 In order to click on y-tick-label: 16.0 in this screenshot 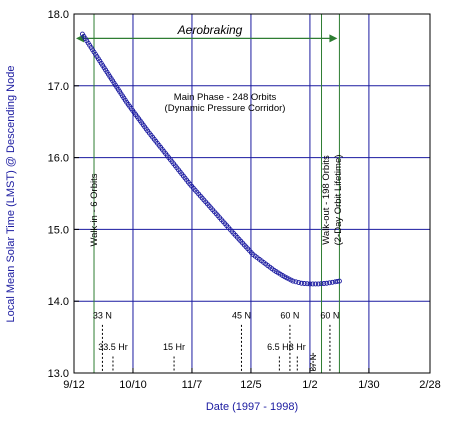, I will do `click(58, 159)`.